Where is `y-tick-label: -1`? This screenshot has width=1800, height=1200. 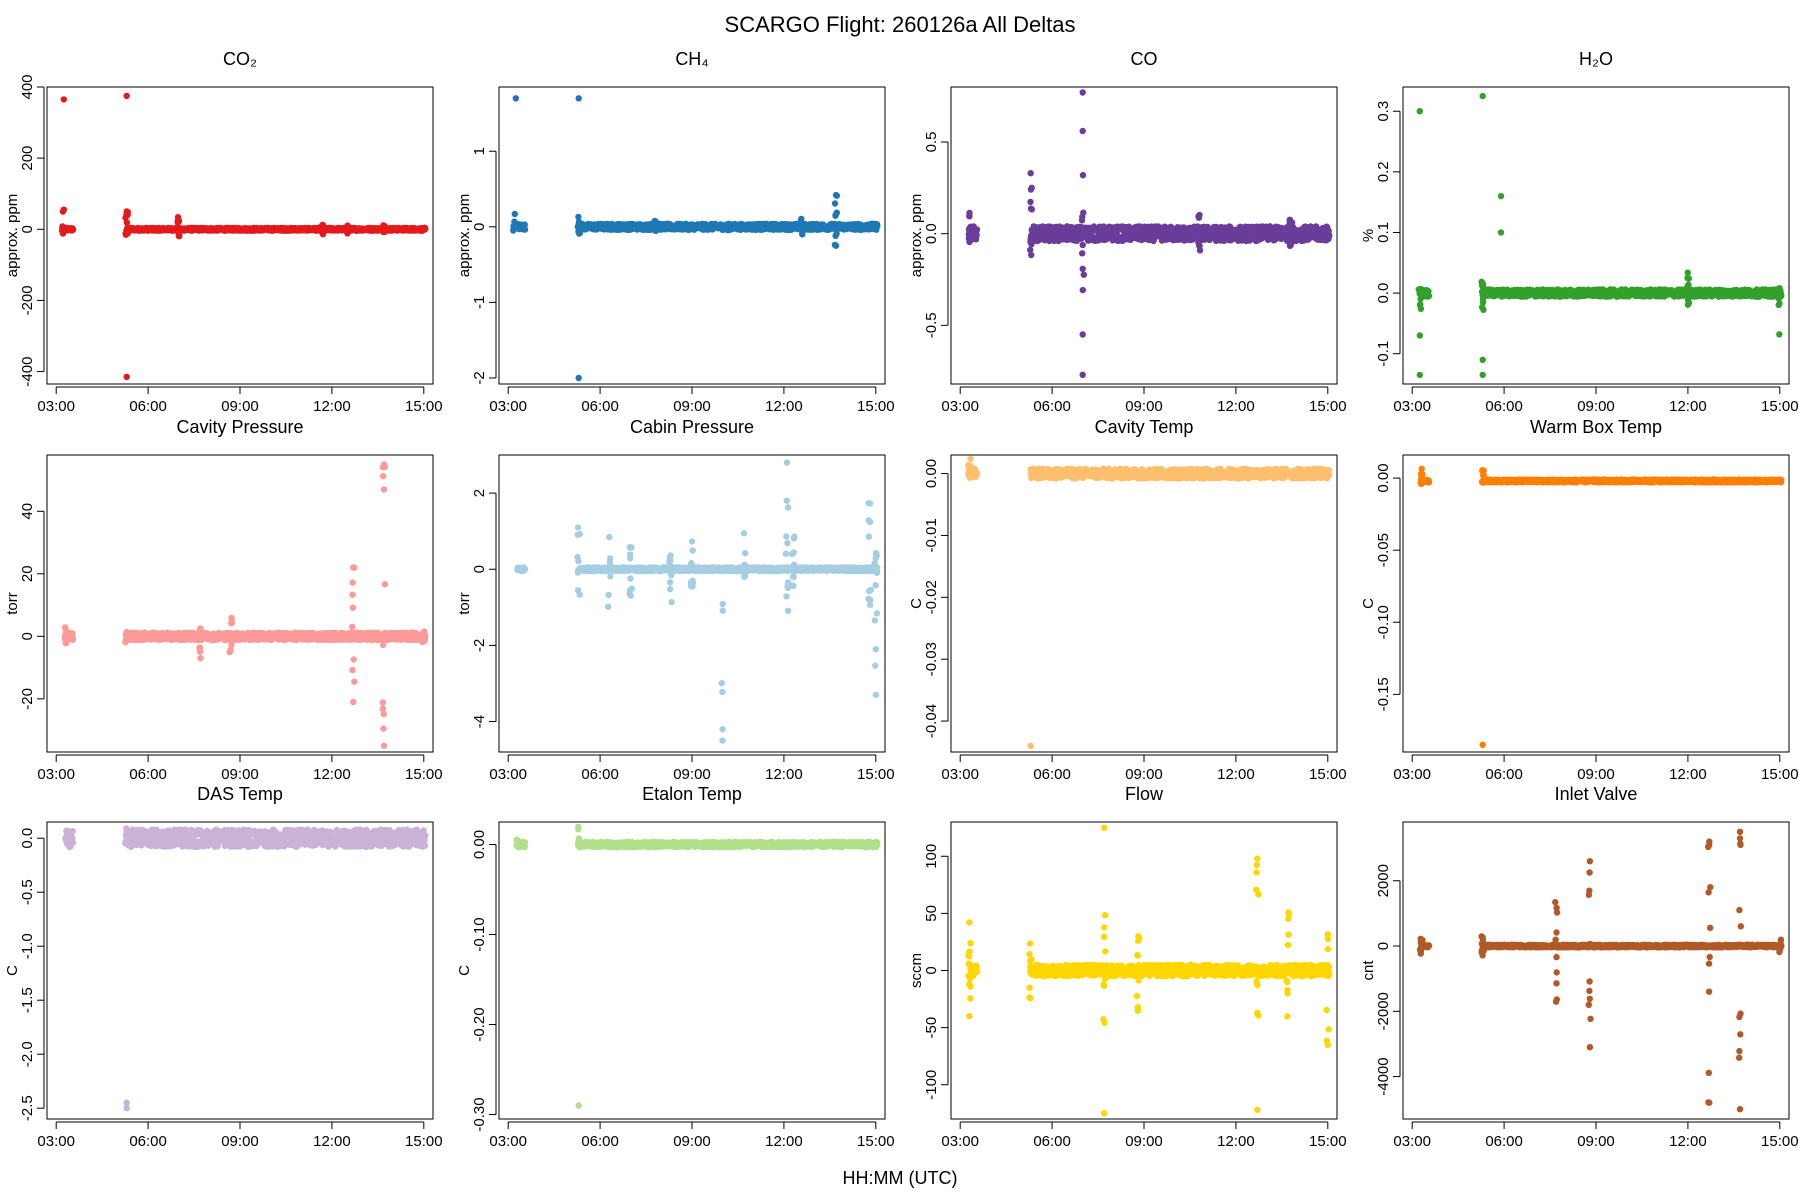
y-tick-label: -1 is located at coordinates (479, 302).